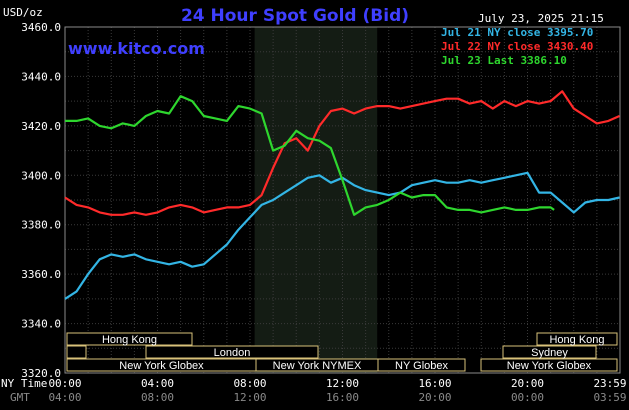  I want to click on y-tick-label: 3460.0, so click(41, 27).